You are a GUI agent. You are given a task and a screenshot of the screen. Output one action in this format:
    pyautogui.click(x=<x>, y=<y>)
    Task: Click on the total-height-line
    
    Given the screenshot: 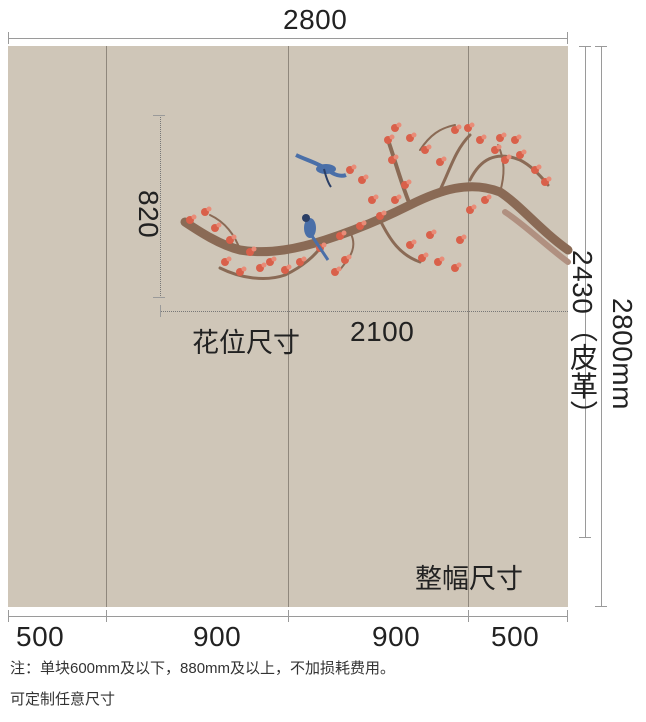 What is the action you would take?
    pyautogui.click(x=601, y=326)
    